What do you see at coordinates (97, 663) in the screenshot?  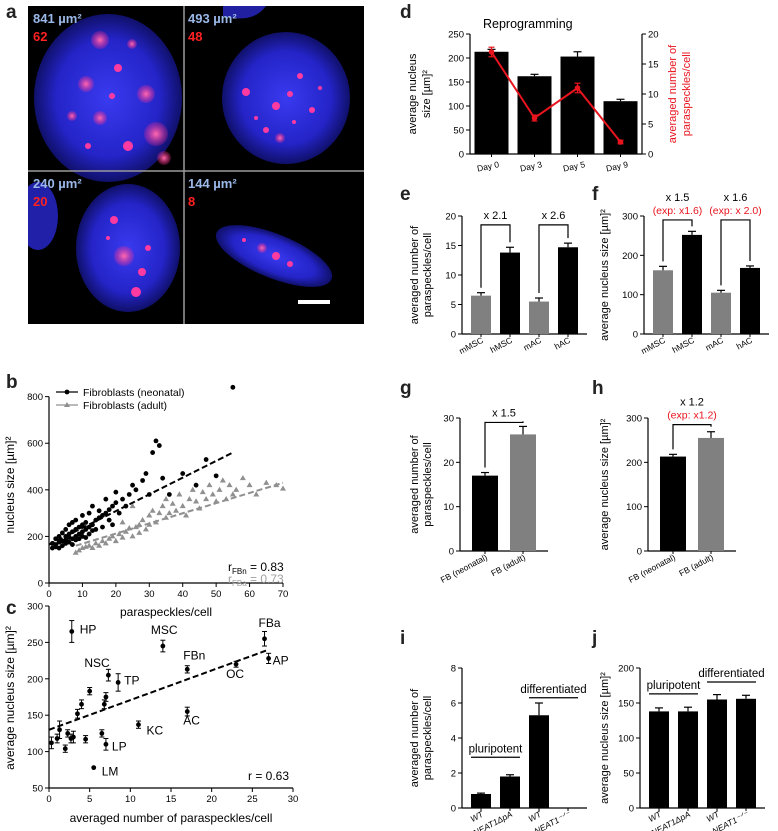 I see `point-label: NSC` at bounding box center [97, 663].